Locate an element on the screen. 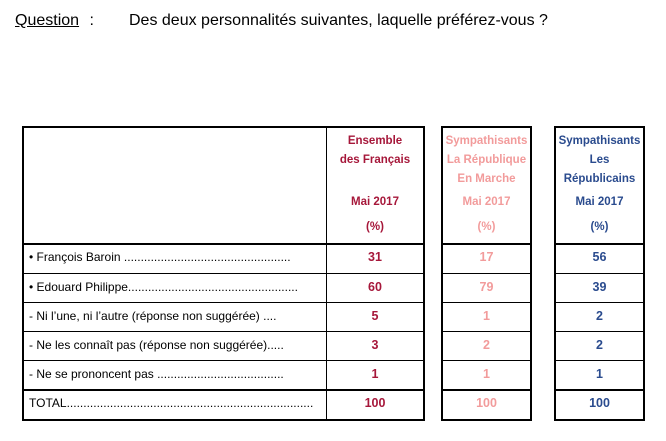  header-ensemble: Ensemble des Français Mai 2017 (%) is located at coordinates (375, 185).